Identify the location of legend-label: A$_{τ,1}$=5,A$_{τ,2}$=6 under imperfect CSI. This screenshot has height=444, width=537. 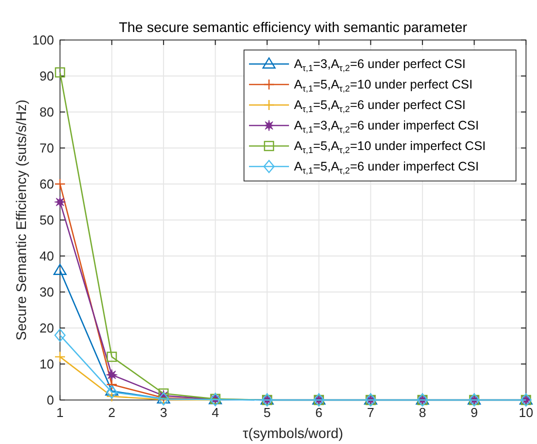
(386, 168).